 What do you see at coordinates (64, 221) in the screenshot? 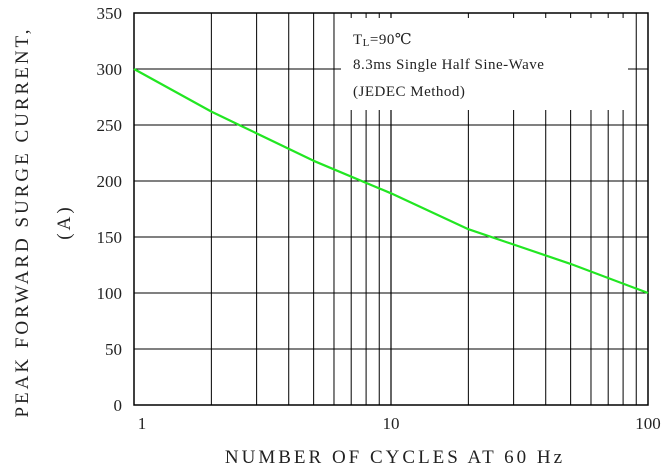
I see `y-axis-label-line-2: (A)` at bounding box center [64, 221].